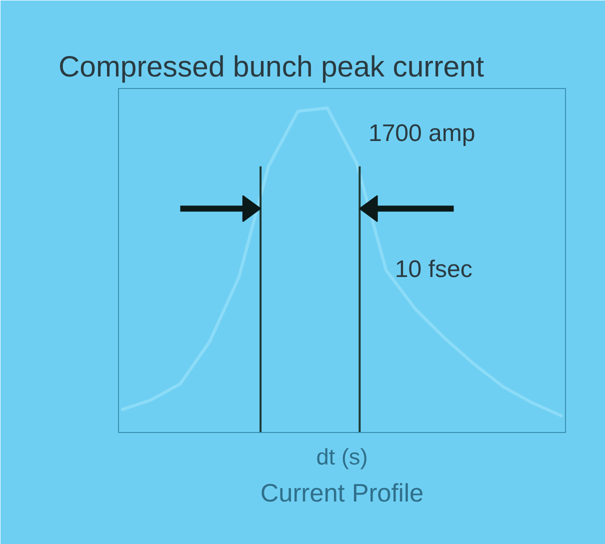 The image size is (605, 544). Describe the element at coordinates (342, 457) in the screenshot. I see `x-axis-title: dt (s)` at that location.